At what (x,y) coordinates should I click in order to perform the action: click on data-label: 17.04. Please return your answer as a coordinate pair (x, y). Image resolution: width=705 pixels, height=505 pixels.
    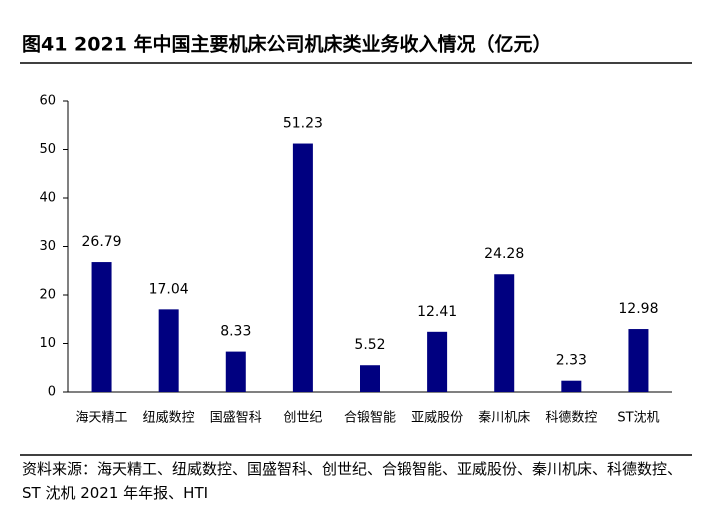
    Looking at the image, I should click on (169, 289).